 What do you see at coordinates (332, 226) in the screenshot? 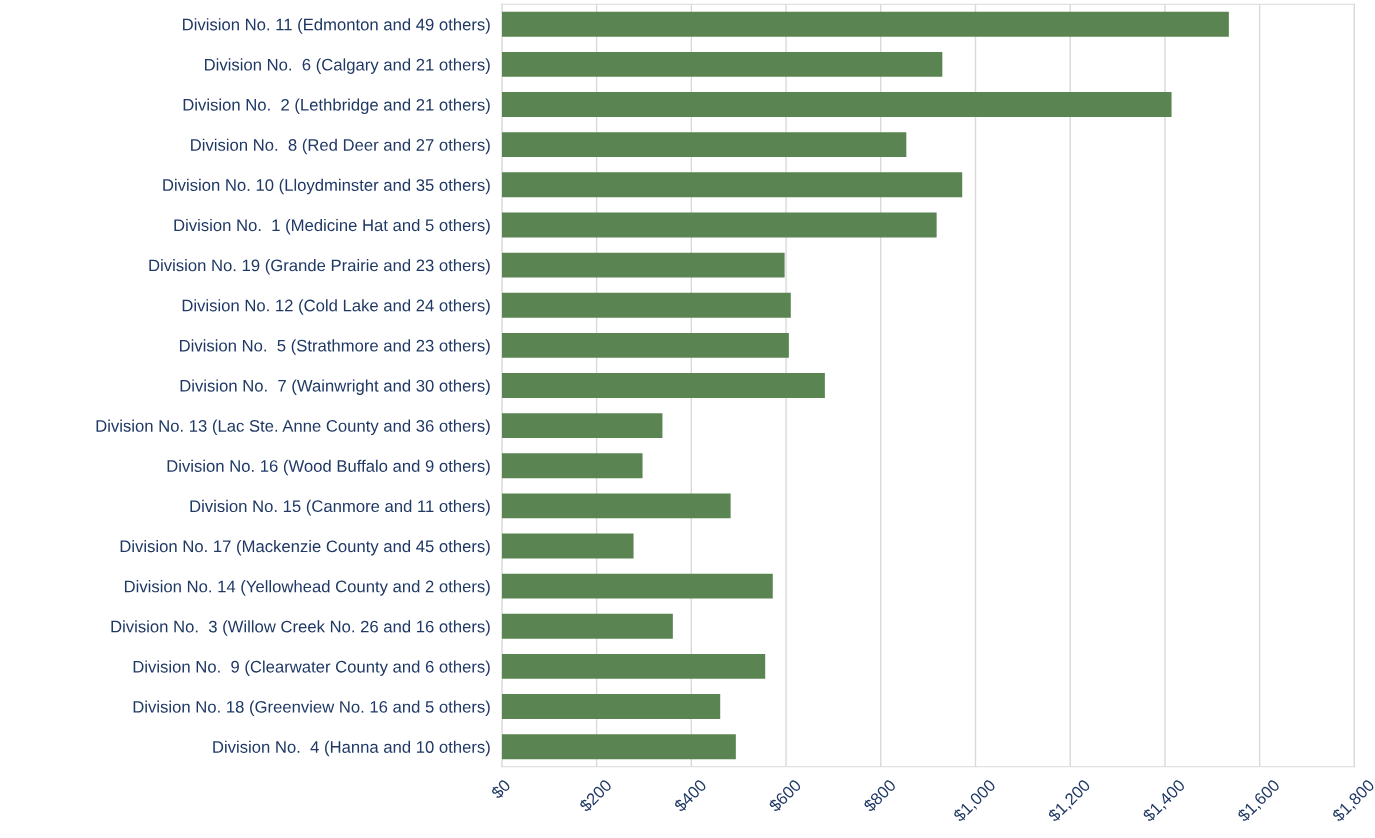
I see `y-tick-label: Division No. 1 (Medicine Hat and 5 others)` at bounding box center [332, 226].